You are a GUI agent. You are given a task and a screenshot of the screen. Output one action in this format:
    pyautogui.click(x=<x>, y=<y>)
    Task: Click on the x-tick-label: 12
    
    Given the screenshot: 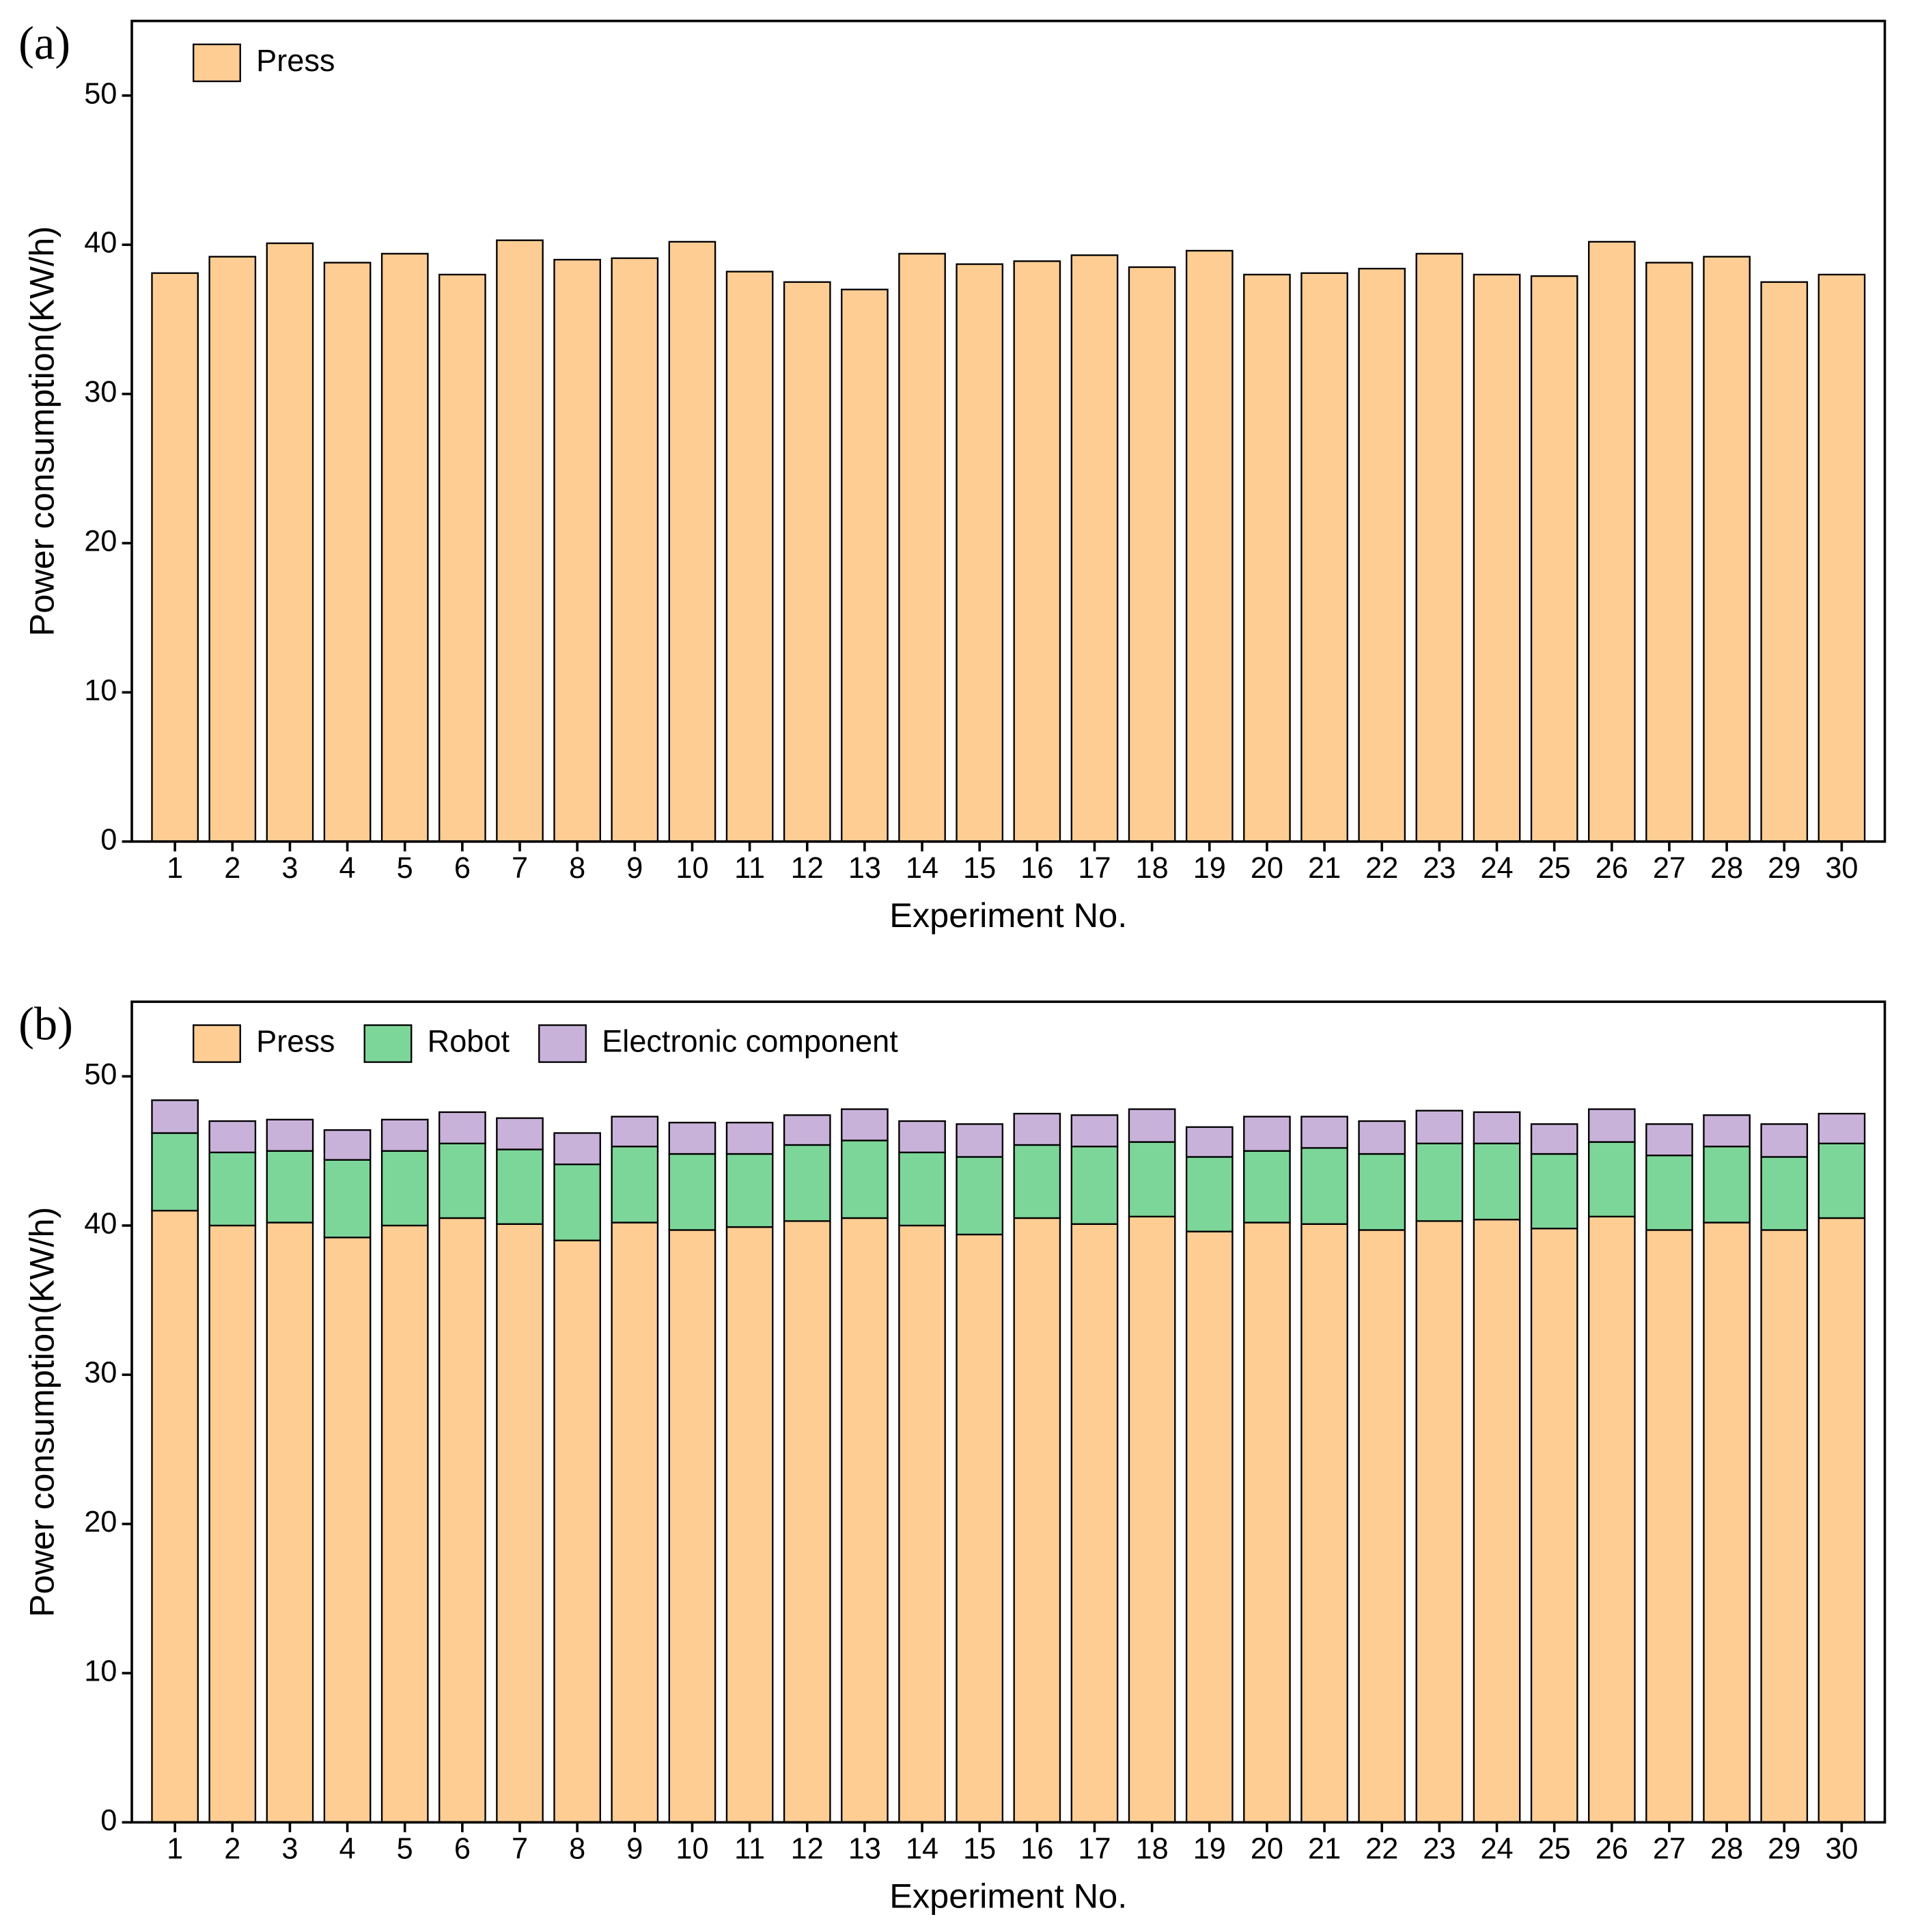 What is the action you would take?
    pyautogui.click(x=807, y=1848)
    